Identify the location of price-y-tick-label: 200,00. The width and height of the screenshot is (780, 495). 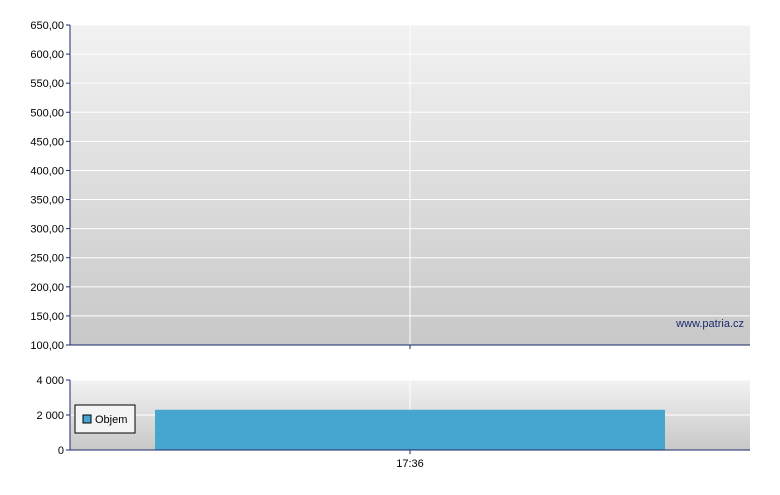
(47, 288).